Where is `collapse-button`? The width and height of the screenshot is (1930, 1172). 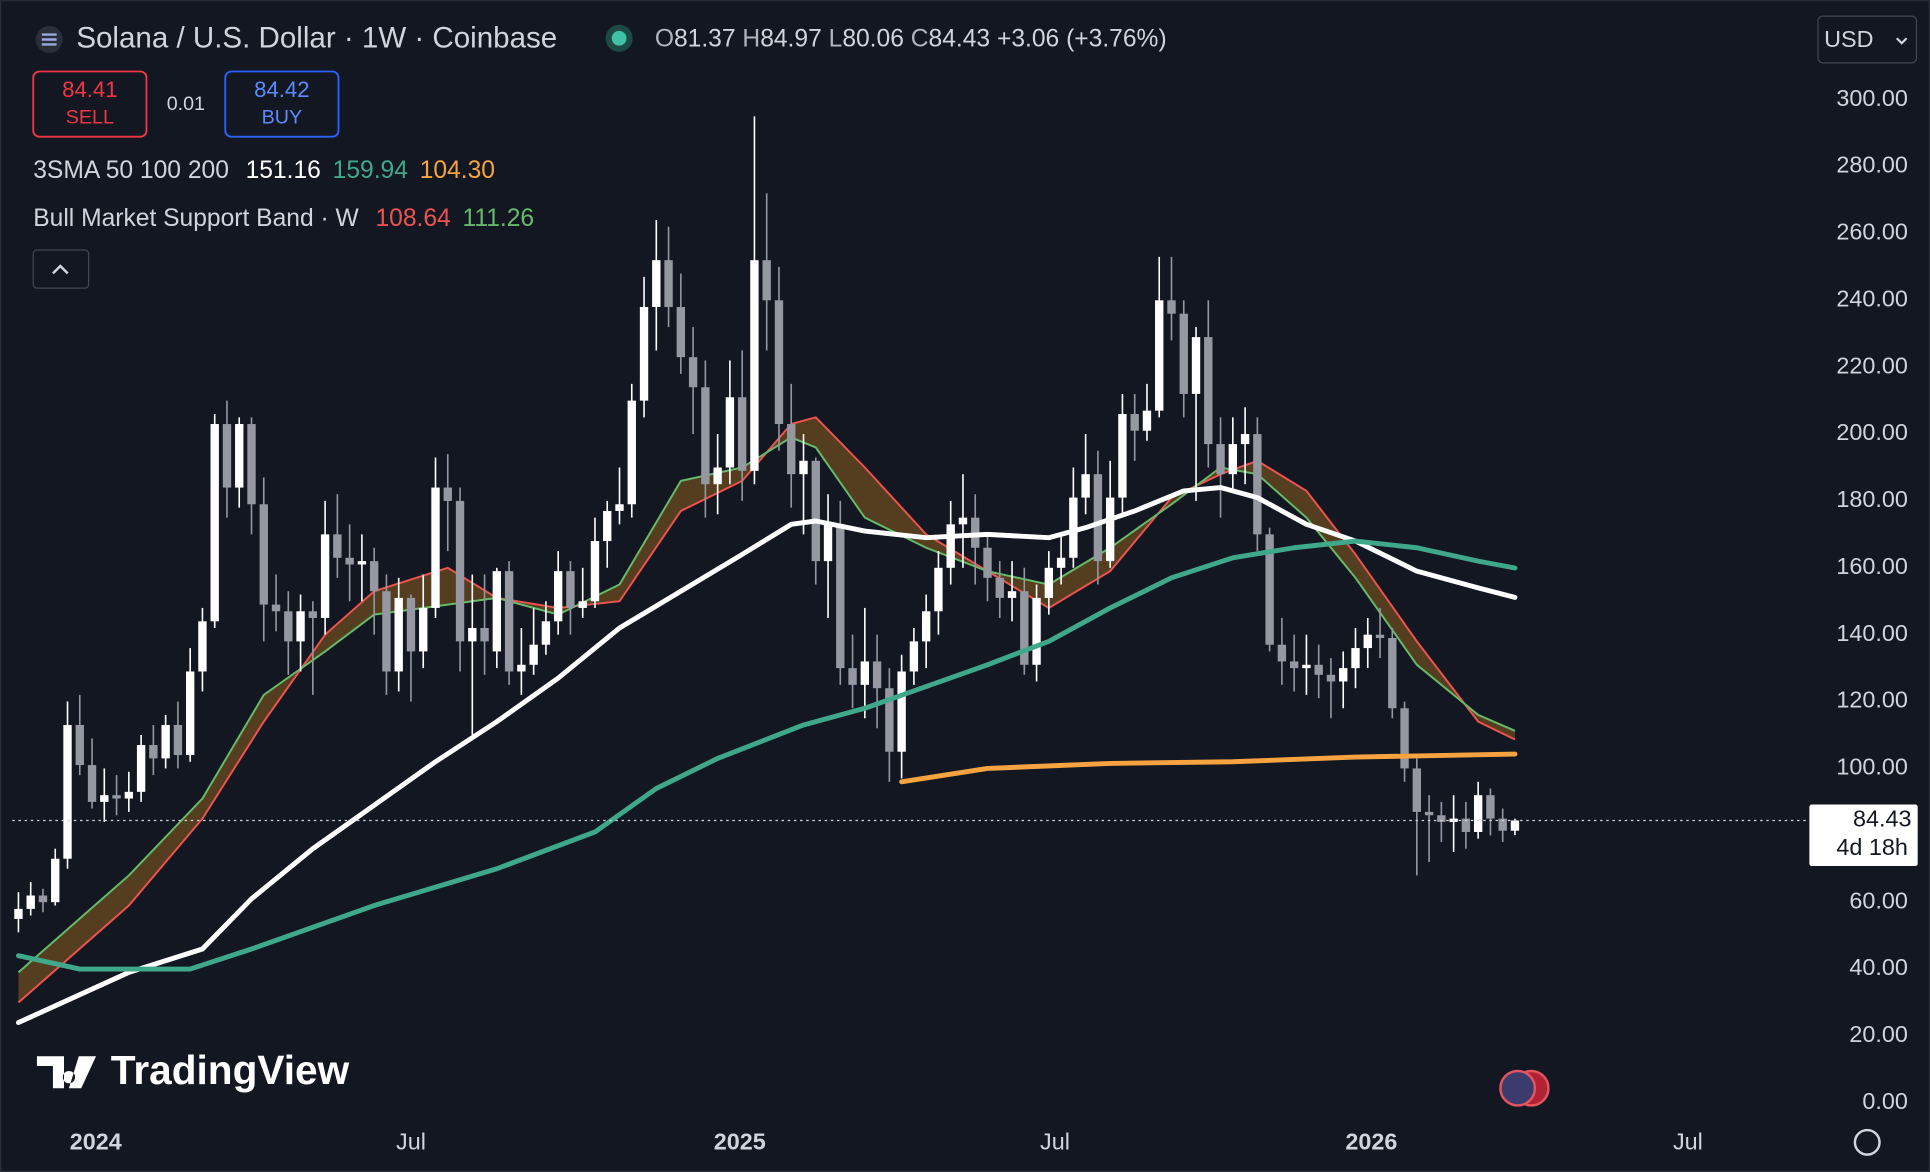 collapse-button is located at coordinates (61, 269).